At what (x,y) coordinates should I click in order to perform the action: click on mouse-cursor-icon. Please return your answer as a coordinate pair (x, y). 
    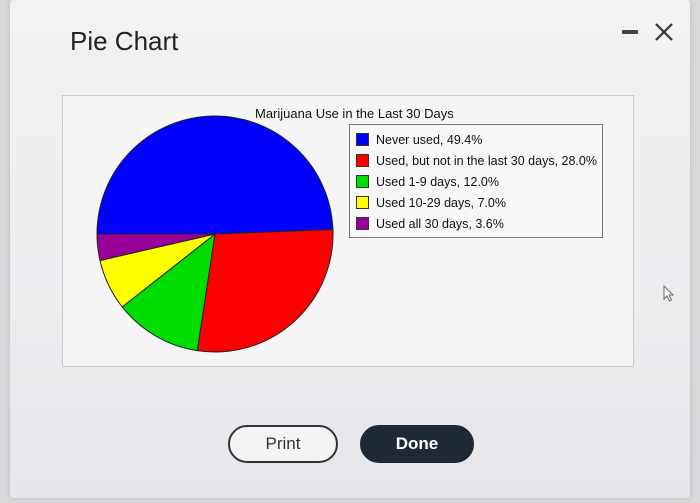
    Looking at the image, I should click on (669, 293).